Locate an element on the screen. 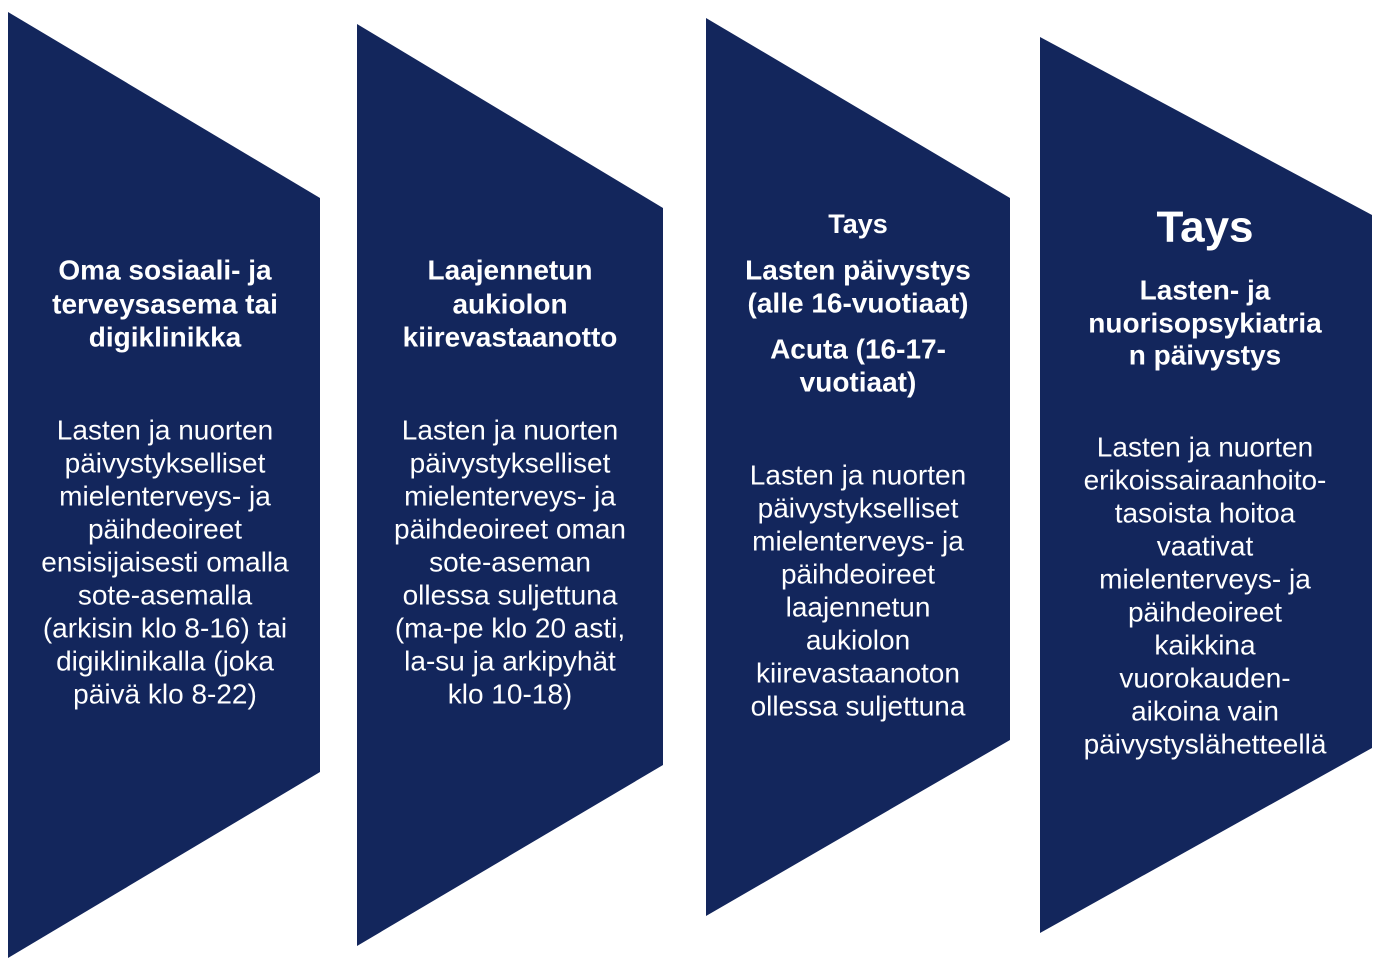 This screenshot has height=958, width=1377. panel-body: aukiolon is located at coordinates (858, 639).